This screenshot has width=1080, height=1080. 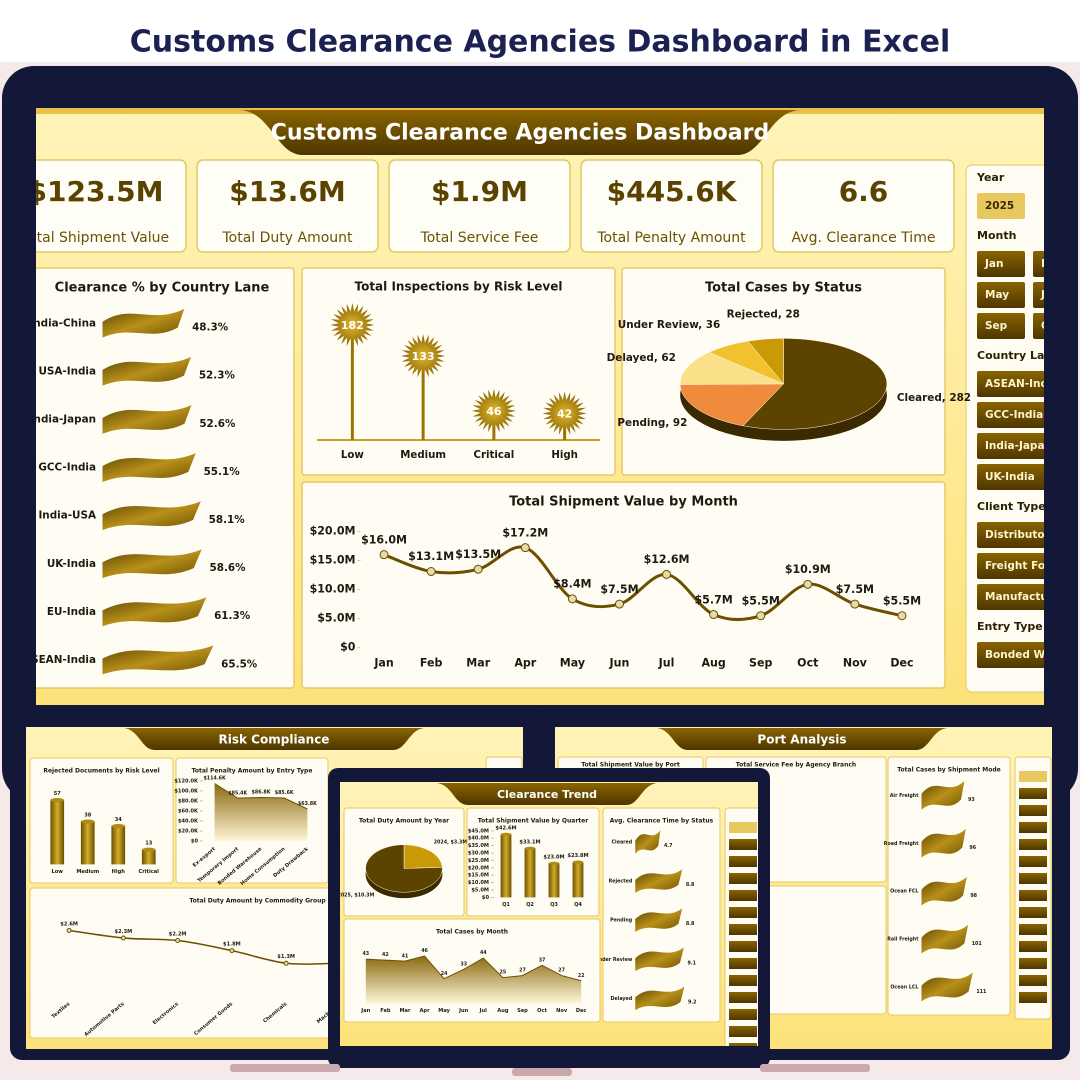 I want to click on chart-title: Total Inspections by Risk Level, so click(x=458, y=287).